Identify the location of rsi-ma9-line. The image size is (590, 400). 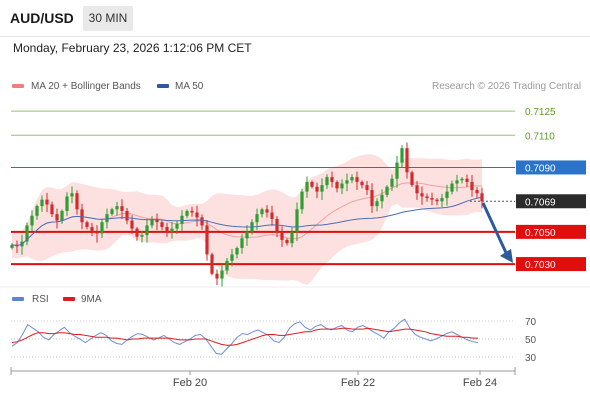
(244, 336).